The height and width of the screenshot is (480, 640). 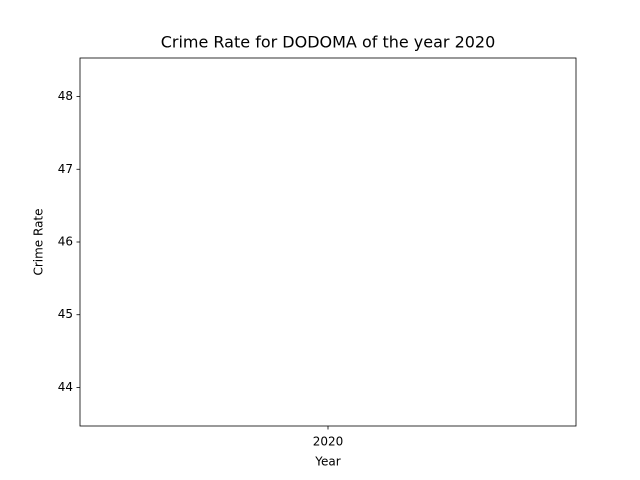 What do you see at coordinates (65, 96) in the screenshot?
I see `y-tick-label: 48` at bounding box center [65, 96].